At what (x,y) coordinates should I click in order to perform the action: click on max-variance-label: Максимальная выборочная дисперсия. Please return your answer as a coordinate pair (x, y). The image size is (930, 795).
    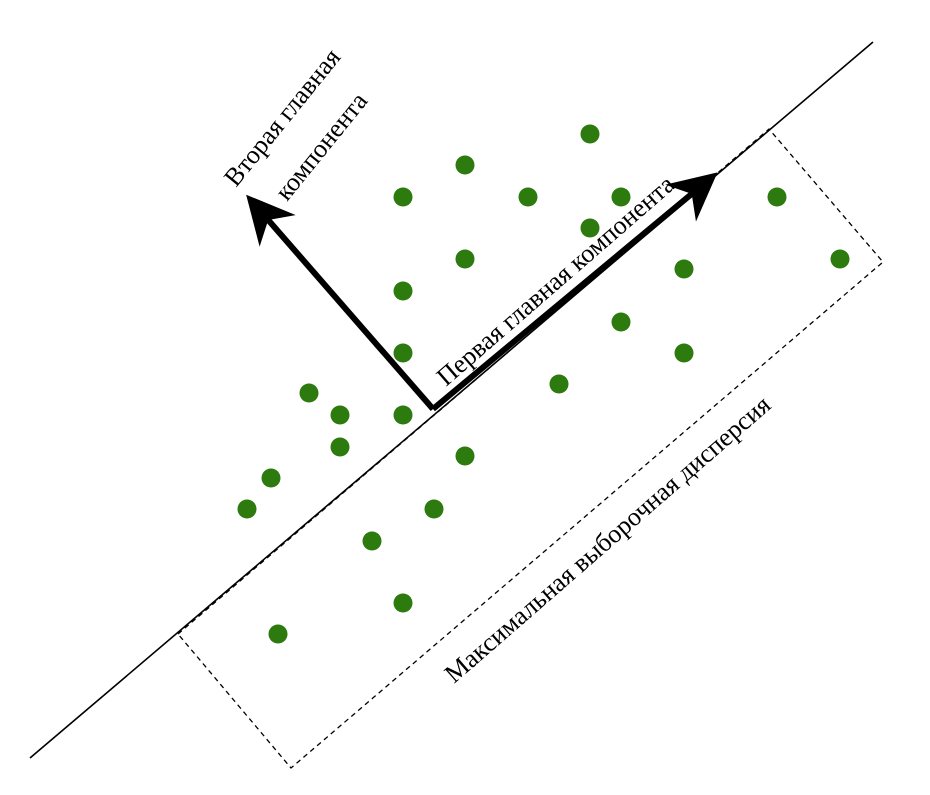
    Looking at the image, I should click on (607, 539).